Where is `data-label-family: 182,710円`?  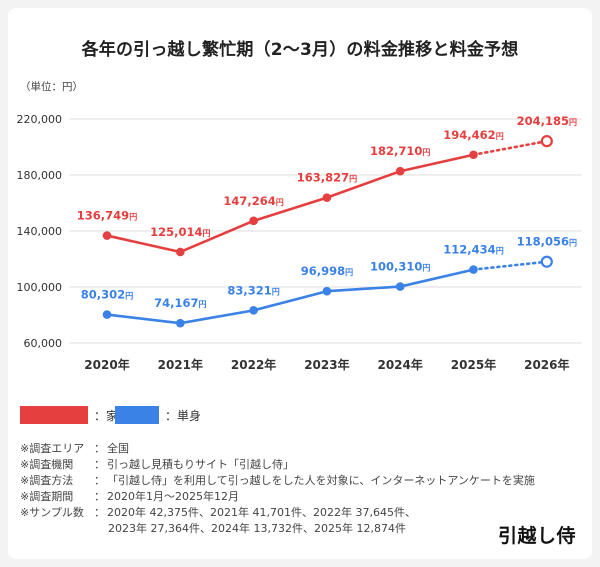 data-label-family: 182,710円 is located at coordinates (400, 151).